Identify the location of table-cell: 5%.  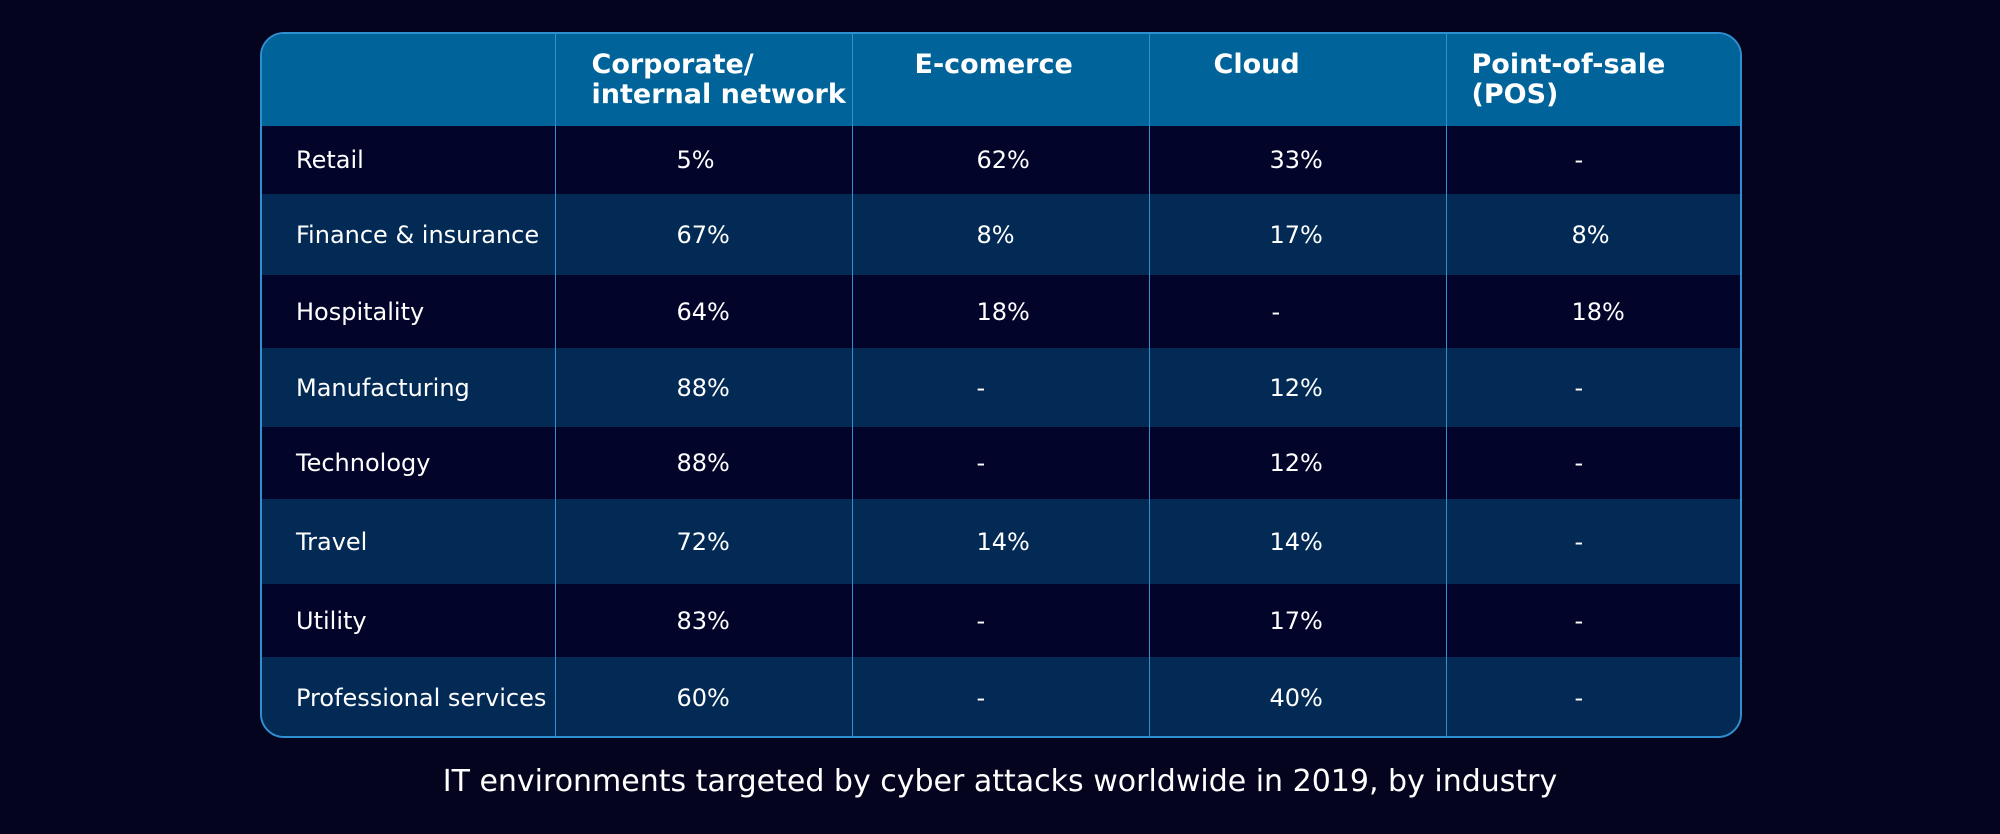
(703, 160).